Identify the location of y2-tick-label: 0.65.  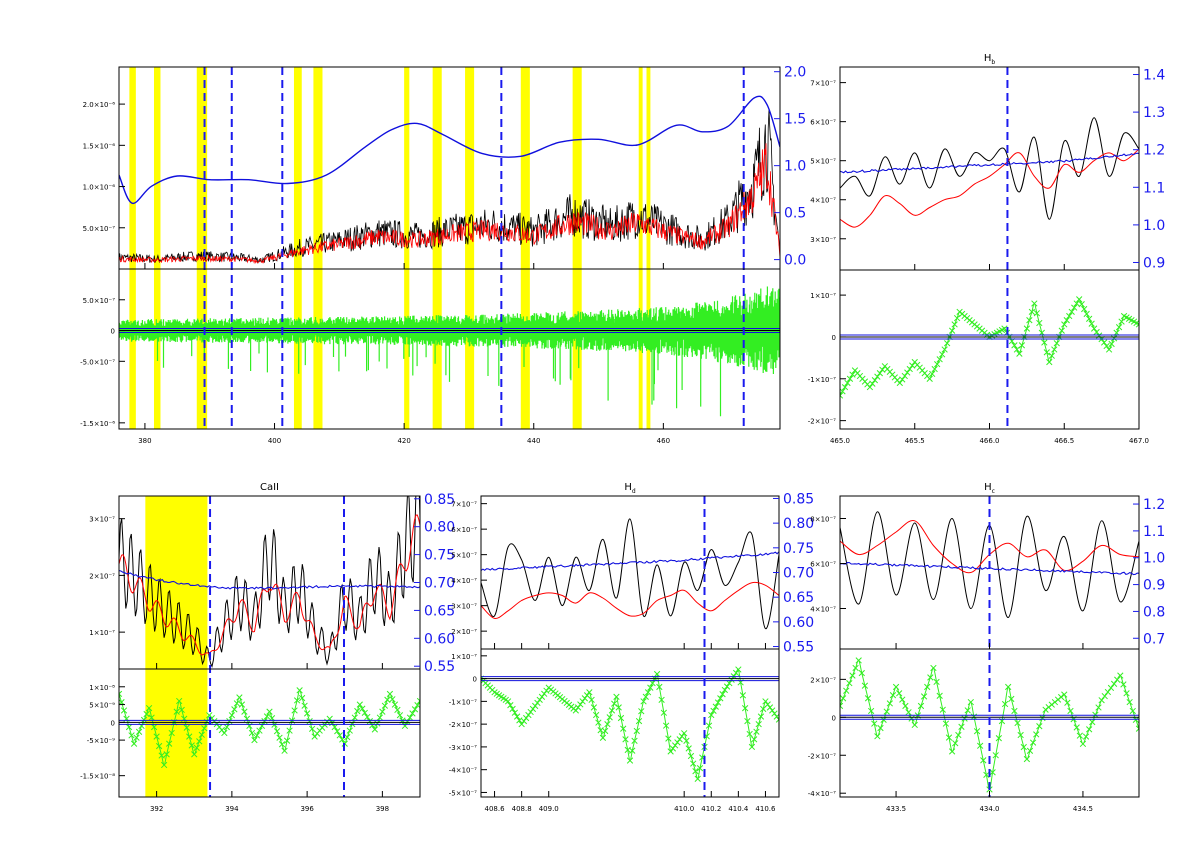
(439, 611).